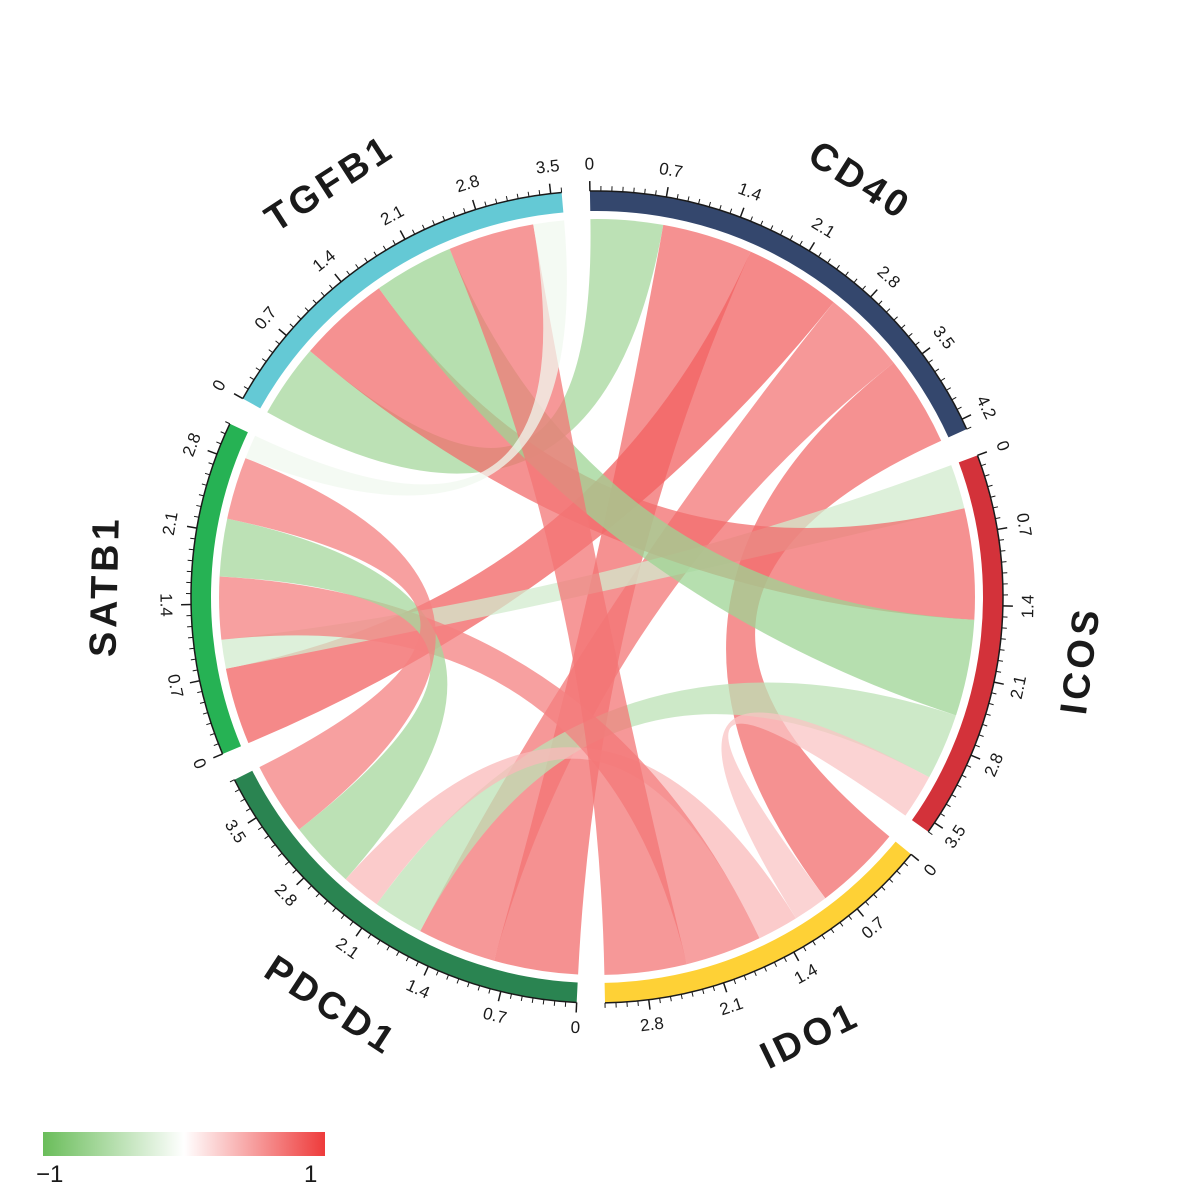 Image resolution: width=1200 pixels, height=1200 pixels. I want to click on tick-label-tgfb1-2: 1.4, so click(324, 261).